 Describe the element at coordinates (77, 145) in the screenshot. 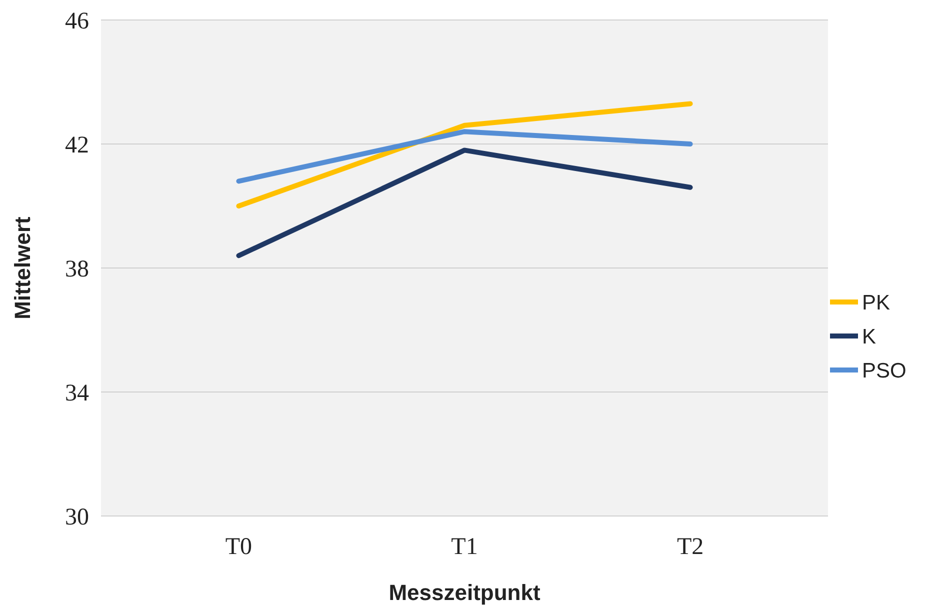

I see `y-tick-label: 42` at that location.